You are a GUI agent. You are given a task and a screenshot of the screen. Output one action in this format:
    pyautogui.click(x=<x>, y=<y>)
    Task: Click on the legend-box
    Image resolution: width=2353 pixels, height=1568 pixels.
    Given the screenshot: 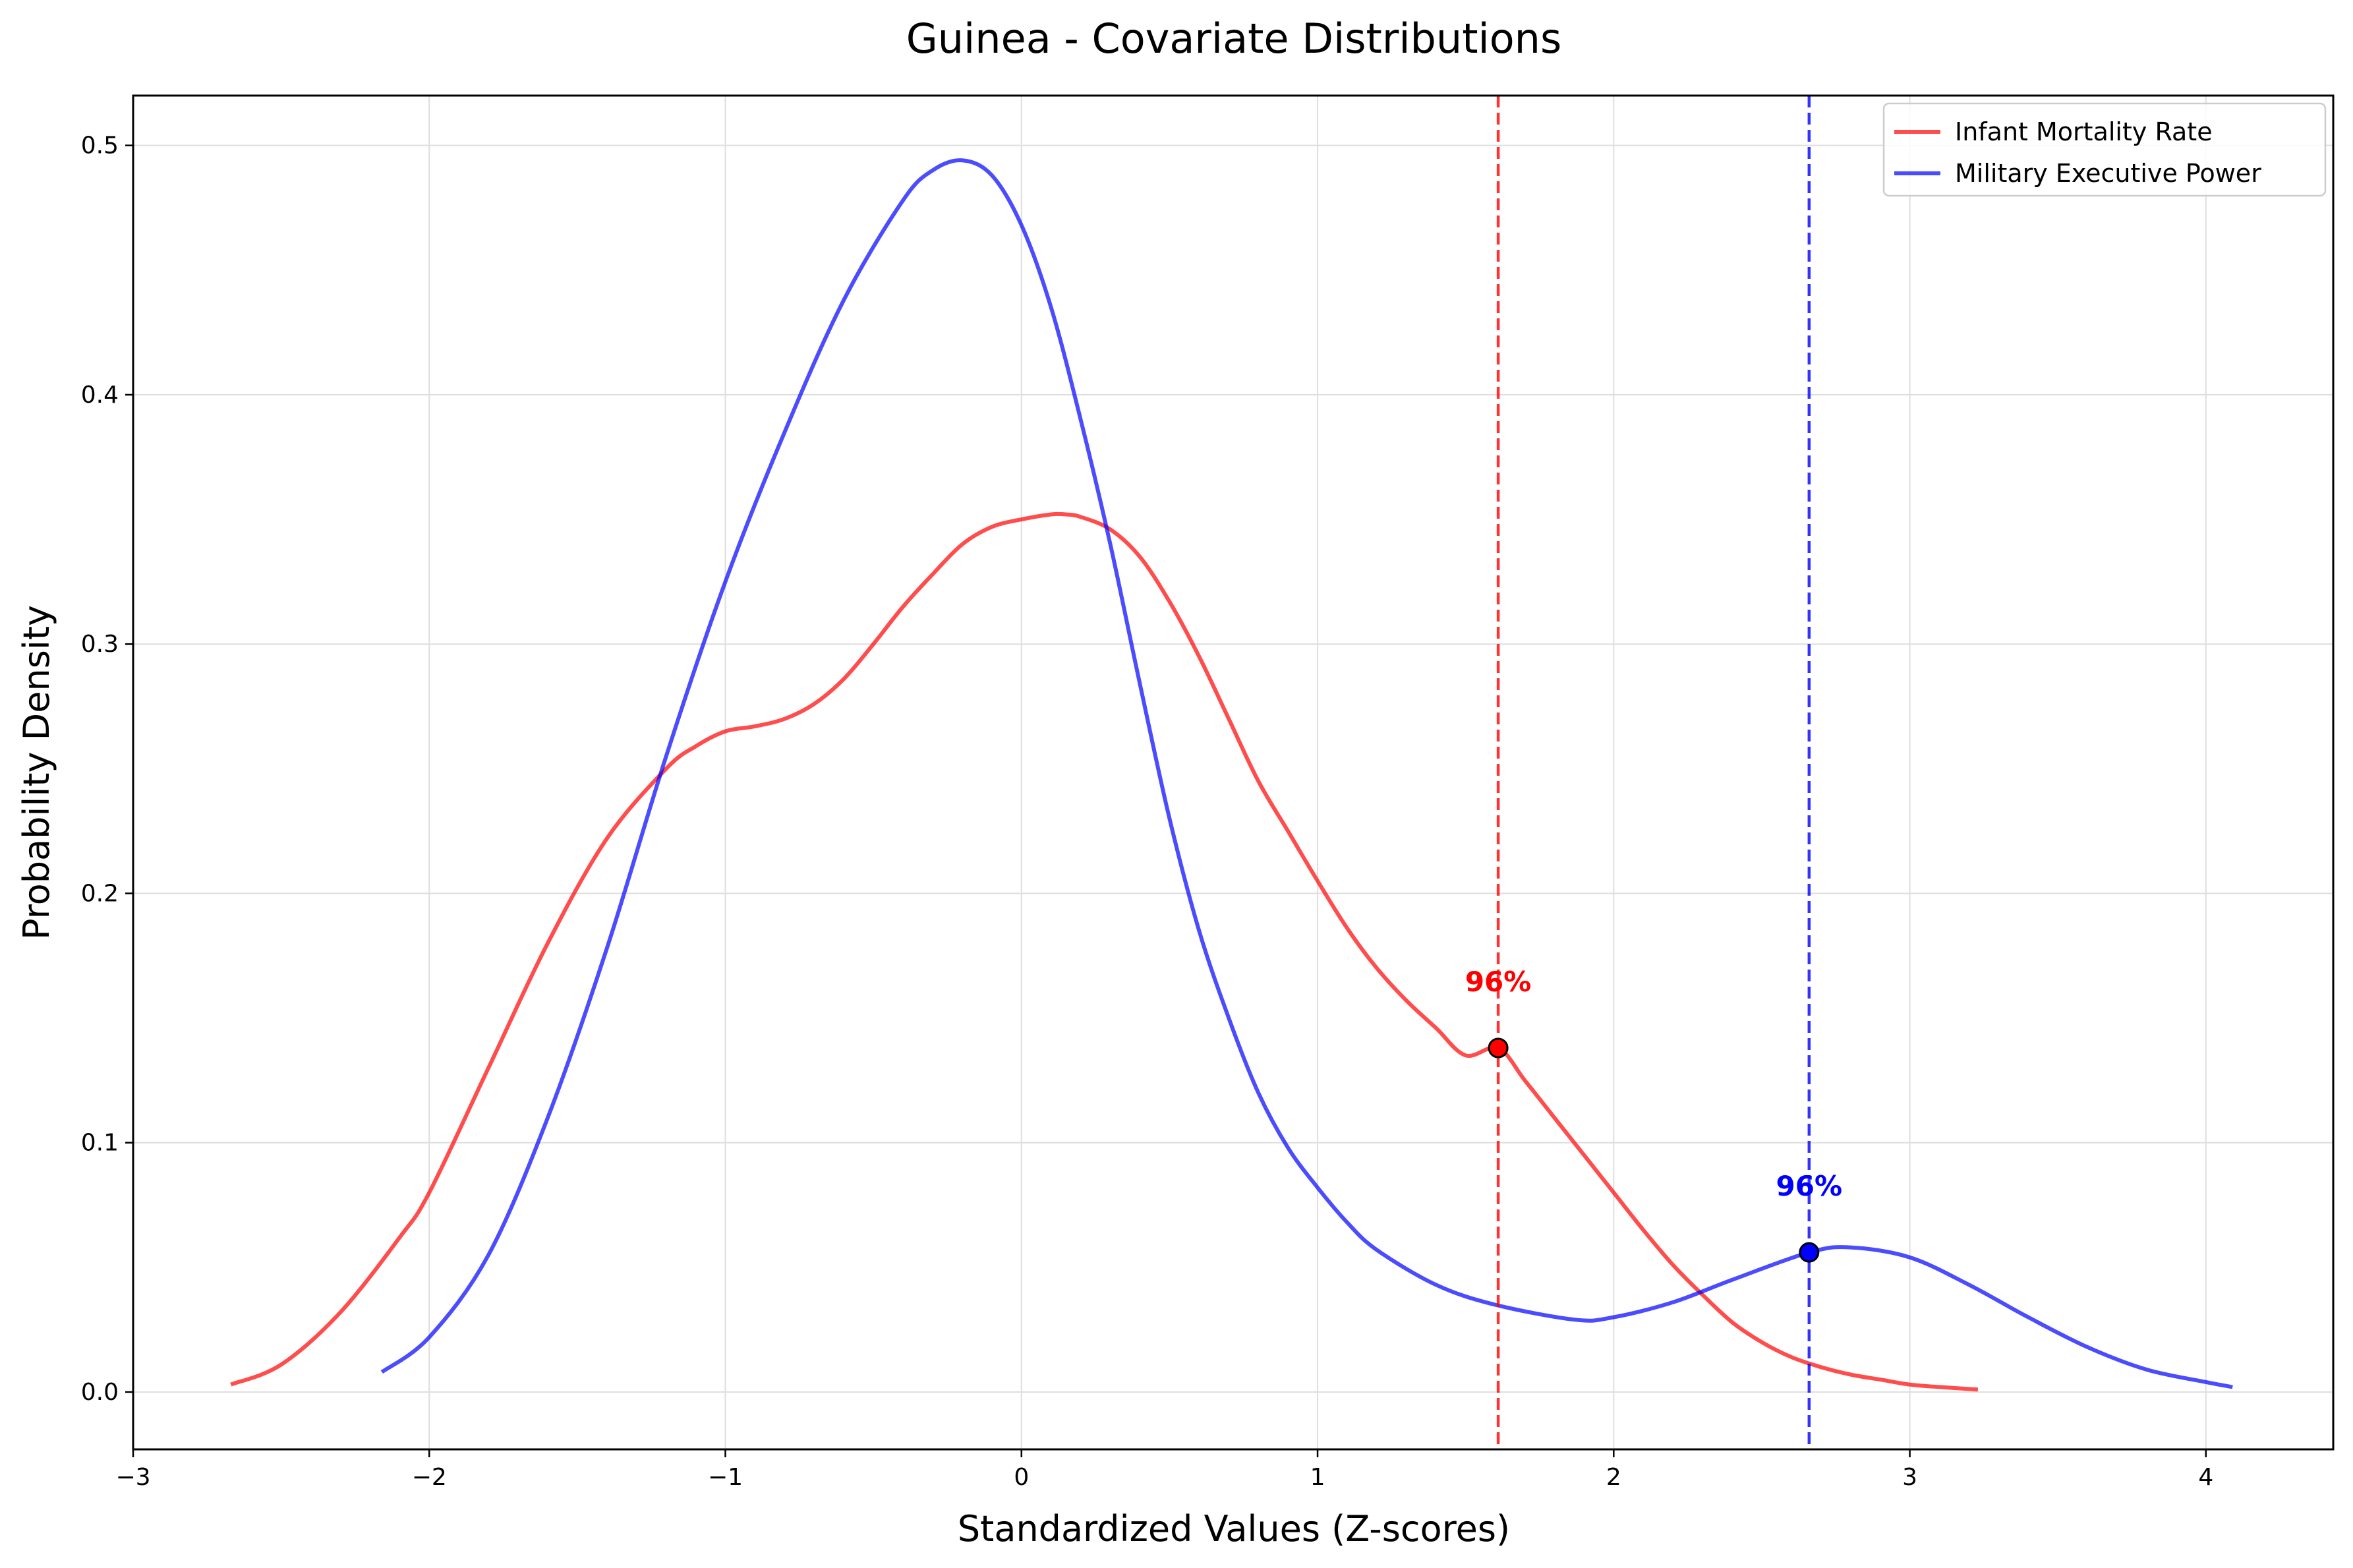 What is the action you would take?
    pyautogui.click(x=2104, y=149)
    